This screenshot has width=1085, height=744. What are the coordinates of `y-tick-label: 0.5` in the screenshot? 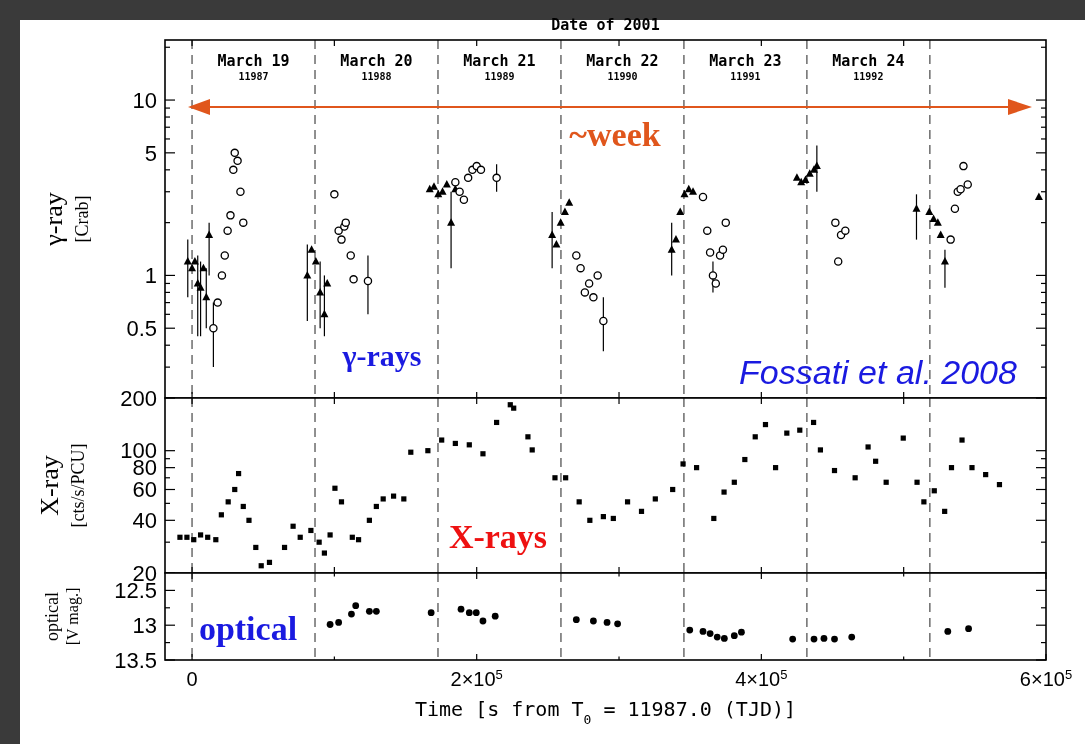 It's located at (141, 328).